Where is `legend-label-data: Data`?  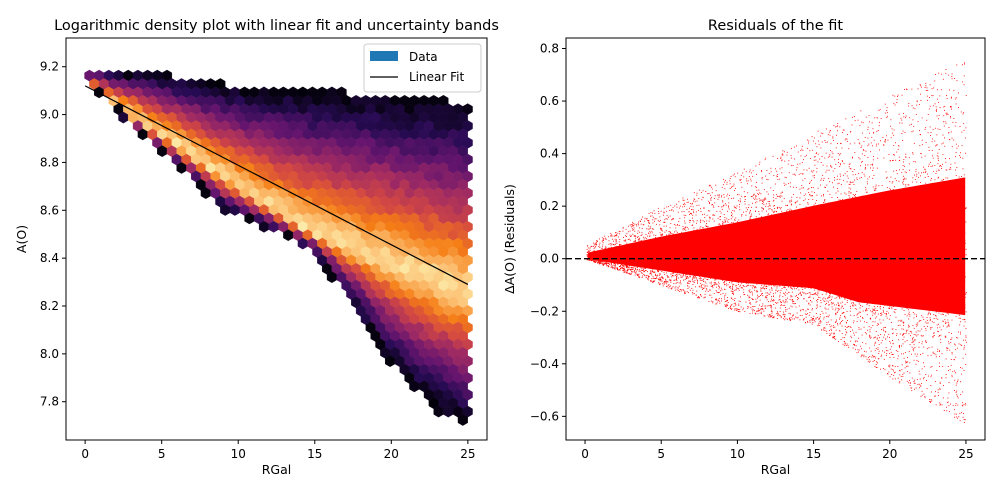 legend-label-data: Data is located at coordinates (423, 57).